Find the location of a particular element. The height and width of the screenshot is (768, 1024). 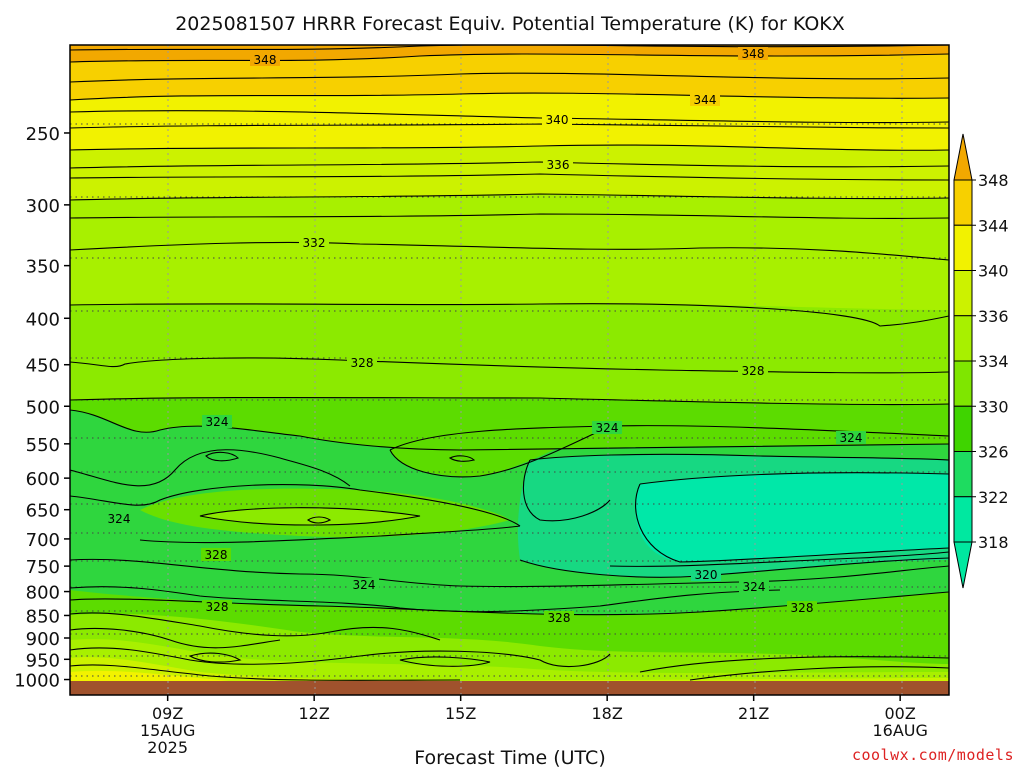

ground is located at coordinates (509, 688).